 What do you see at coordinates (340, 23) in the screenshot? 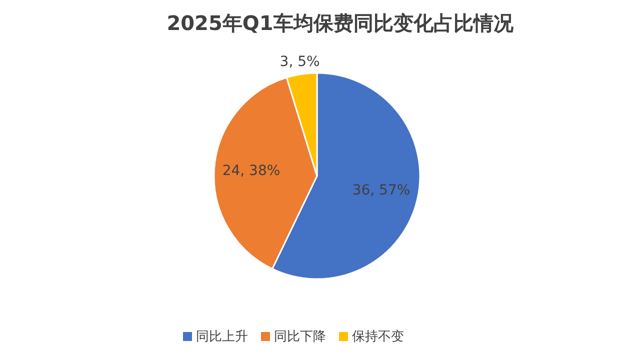
I see `chart-title: 2025年Q1车均保费同比变化占比情况` at bounding box center [340, 23].